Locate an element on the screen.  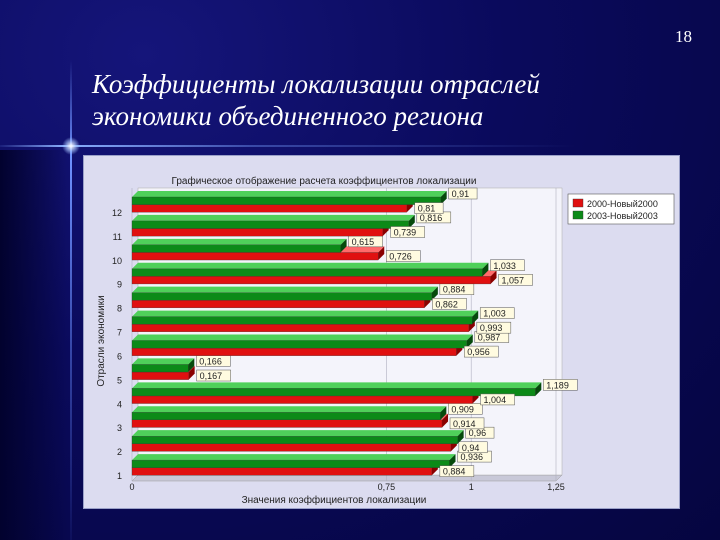
data-label-2003-cat-8: 0,884 is located at coordinates (454, 290).